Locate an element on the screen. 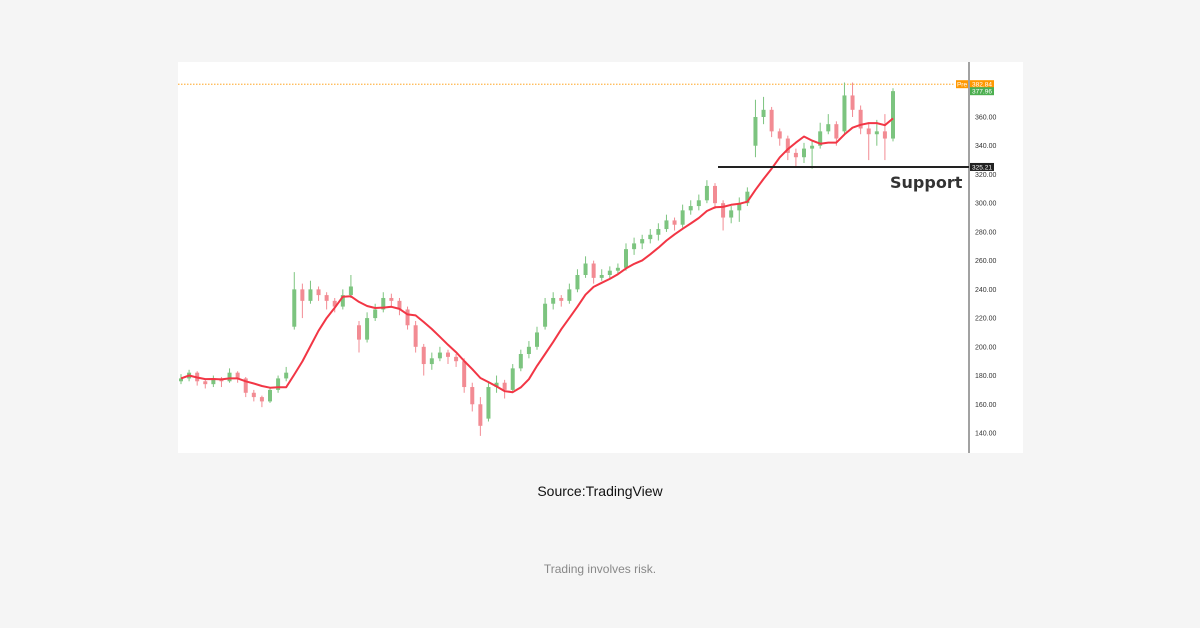  y-tick-label: 300.00 is located at coordinates (986, 204).